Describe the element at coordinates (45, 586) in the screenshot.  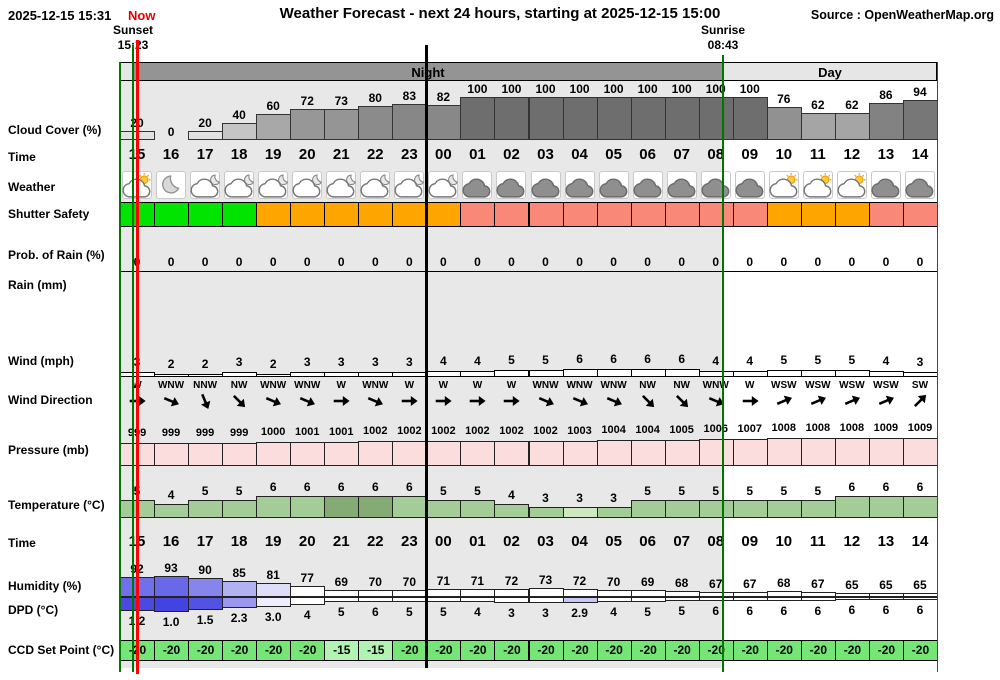
I see `row-label-humidity: Humidity (%)` at that location.